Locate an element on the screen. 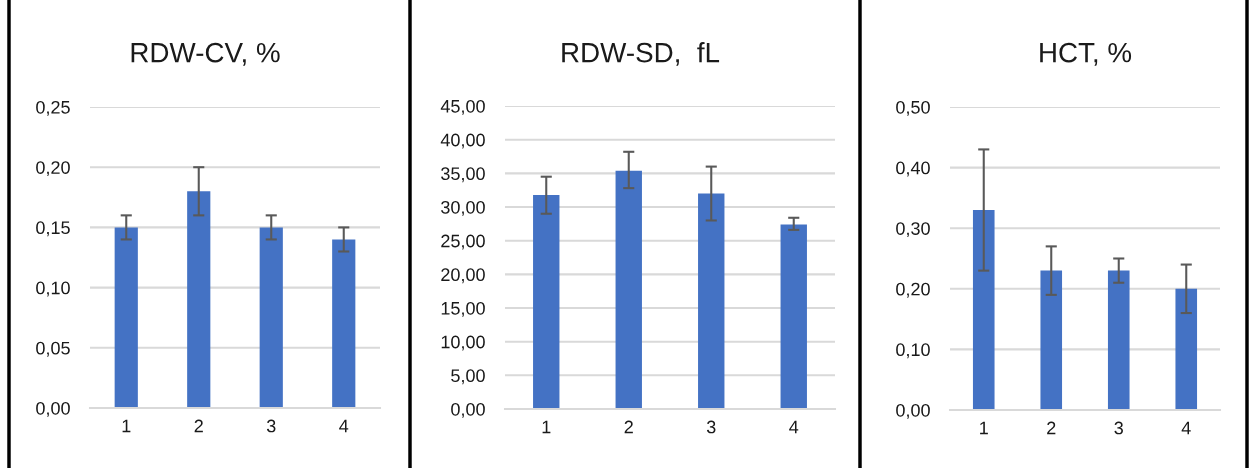  chart-title: RDW-SD, fL is located at coordinates (641, 54).